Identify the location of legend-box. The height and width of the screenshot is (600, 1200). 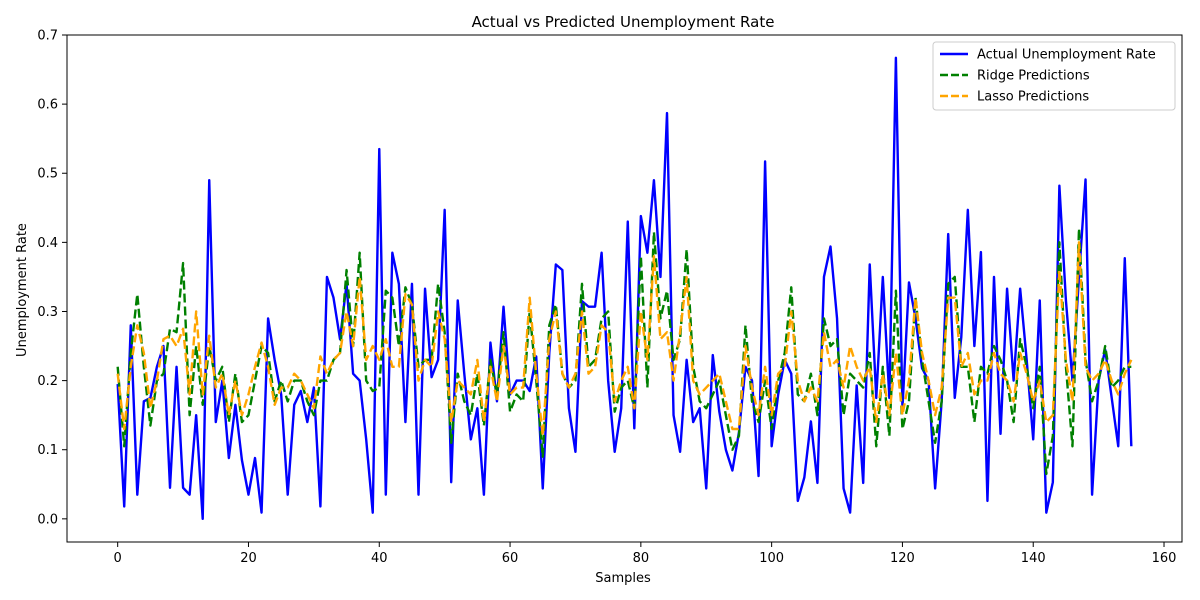
(1054, 76).